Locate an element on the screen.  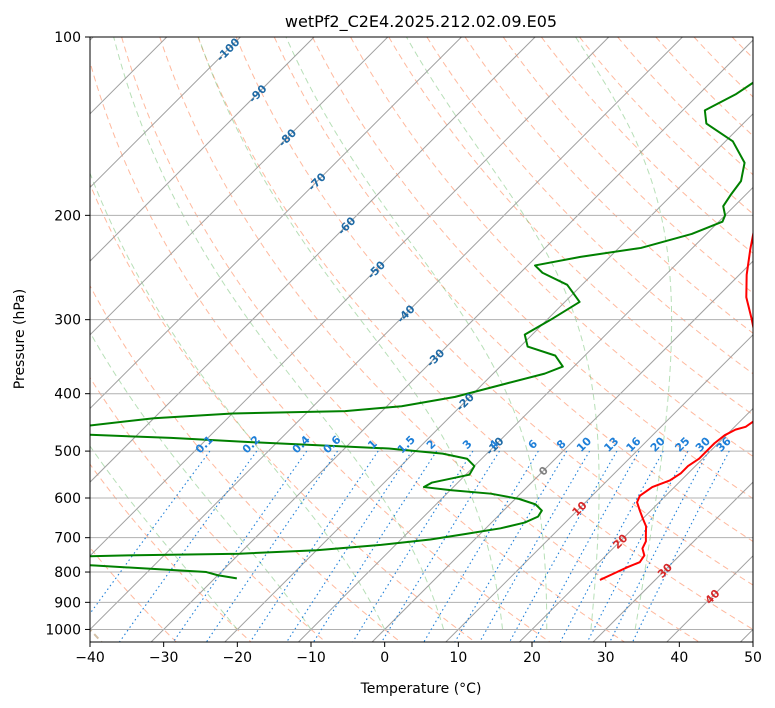
y-tick-label: 800 is located at coordinates (67, 573).